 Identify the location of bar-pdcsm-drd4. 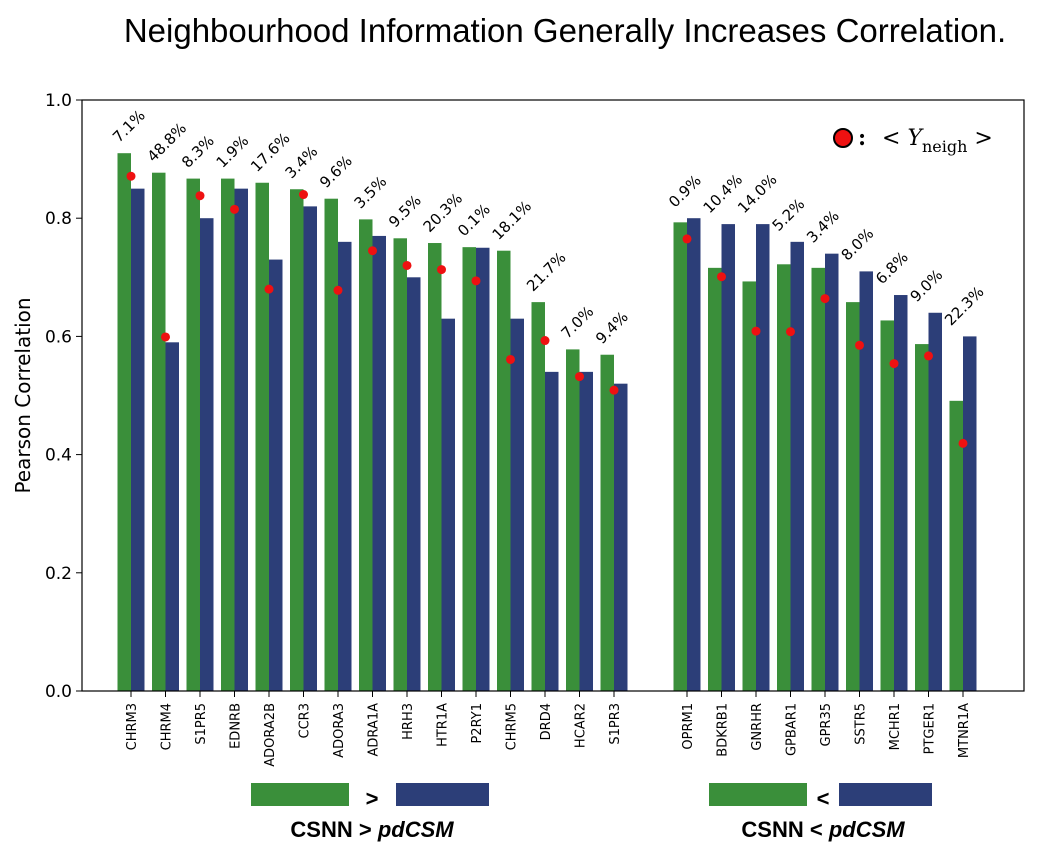
(552, 531).